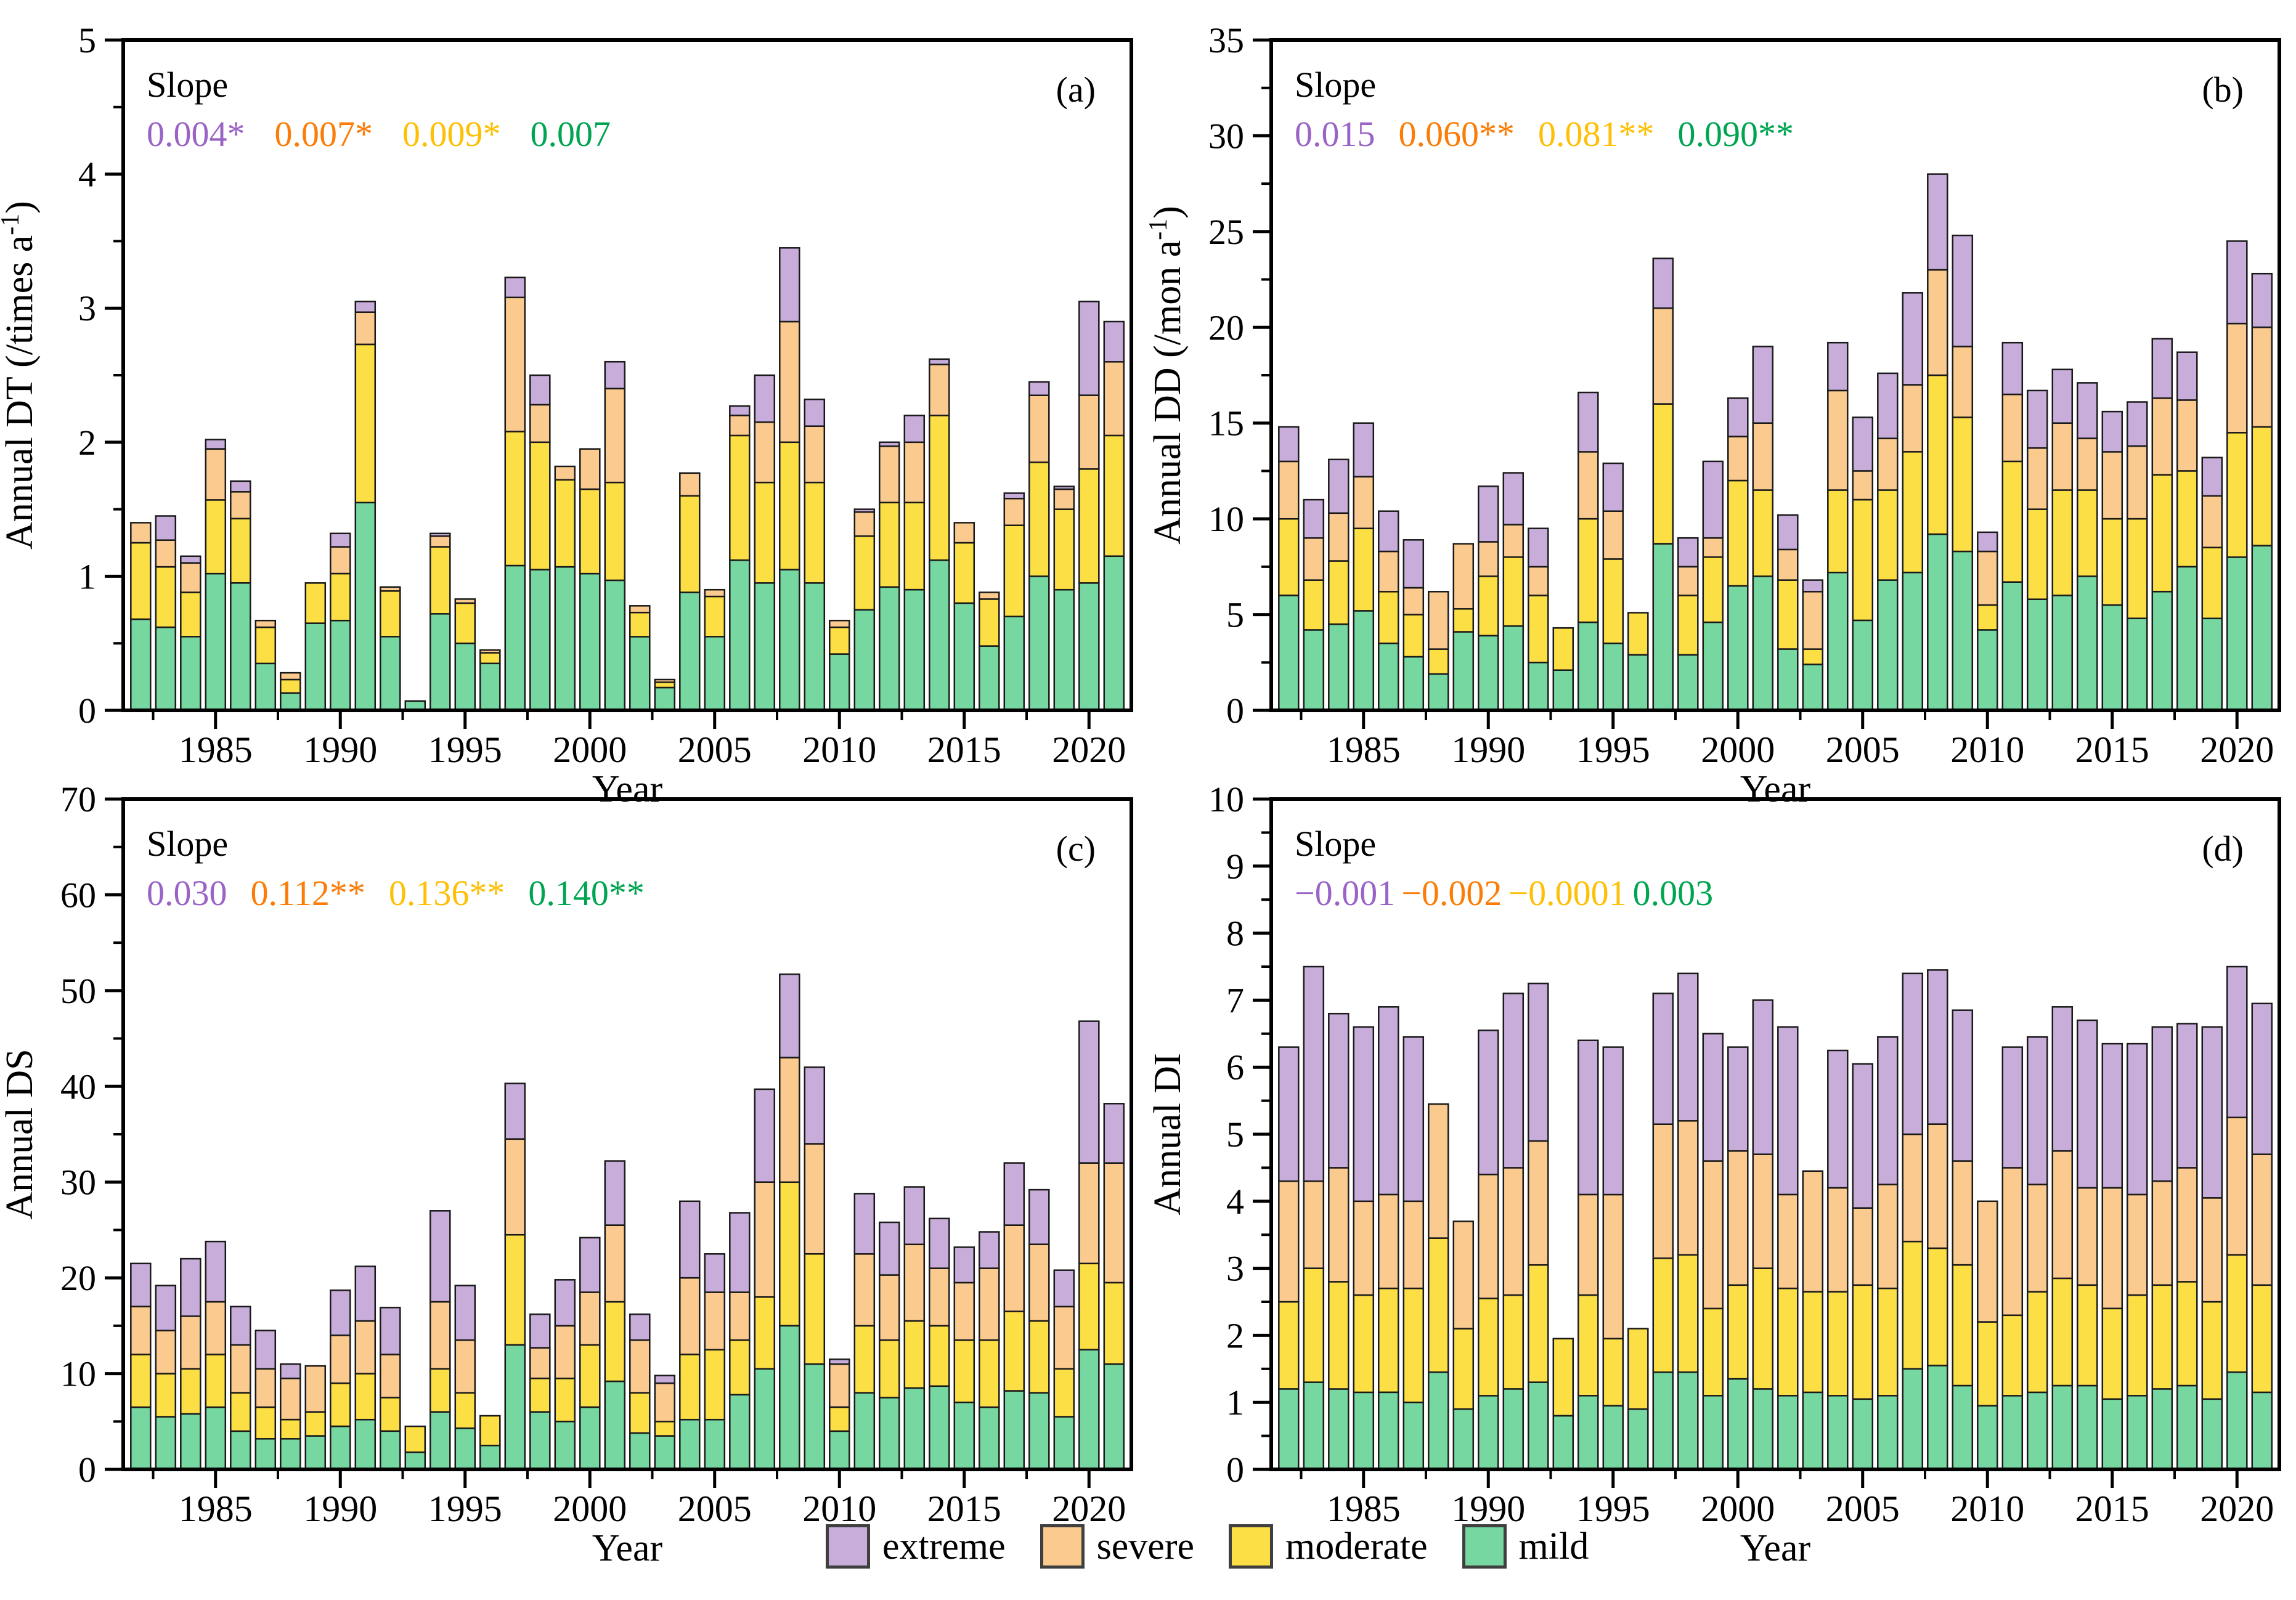 This screenshot has height=1600, width=2296. What do you see at coordinates (1076, 90) in the screenshot?
I see `panel-letter: (a)` at bounding box center [1076, 90].